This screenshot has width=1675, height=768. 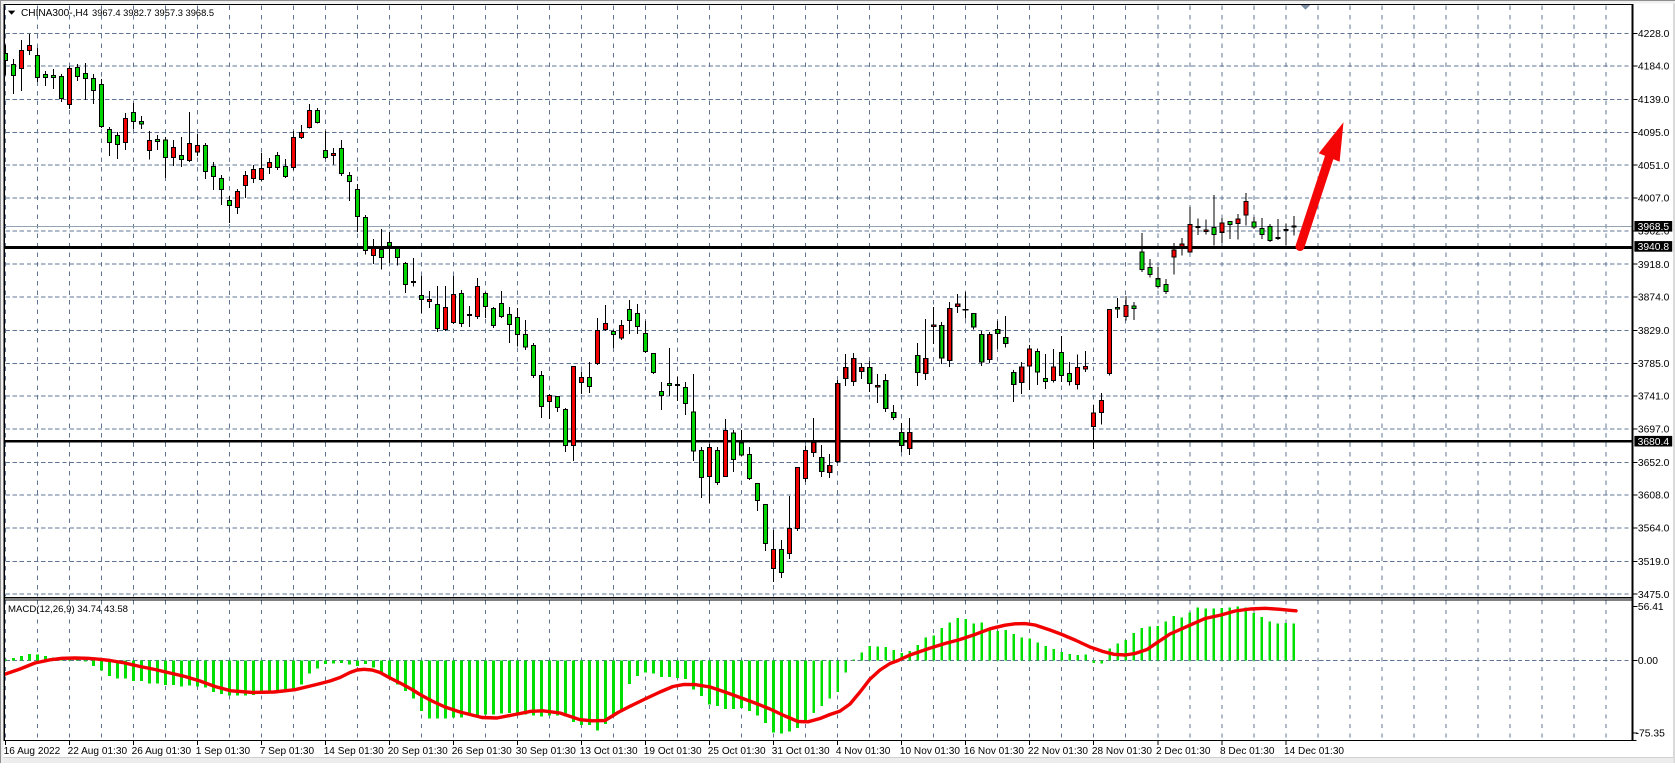 What do you see at coordinates (546, 751) in the screenshot?
I see `svg-text: 30 Sep 01:30` at bounding box center [546, 751].